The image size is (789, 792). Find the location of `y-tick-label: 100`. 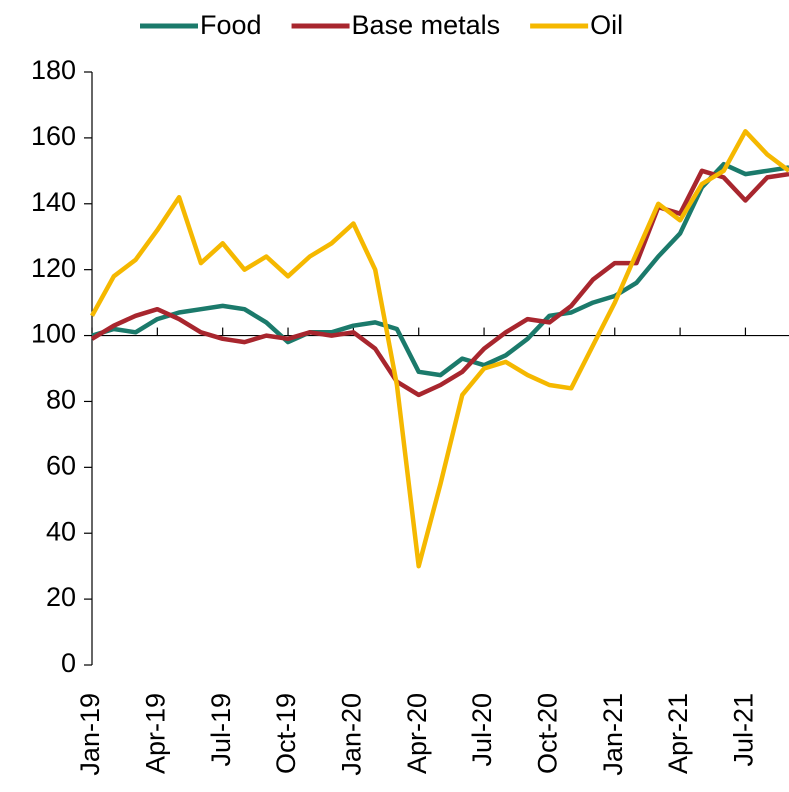

y-tick-label: 100 is located at coordinates (53, 334).